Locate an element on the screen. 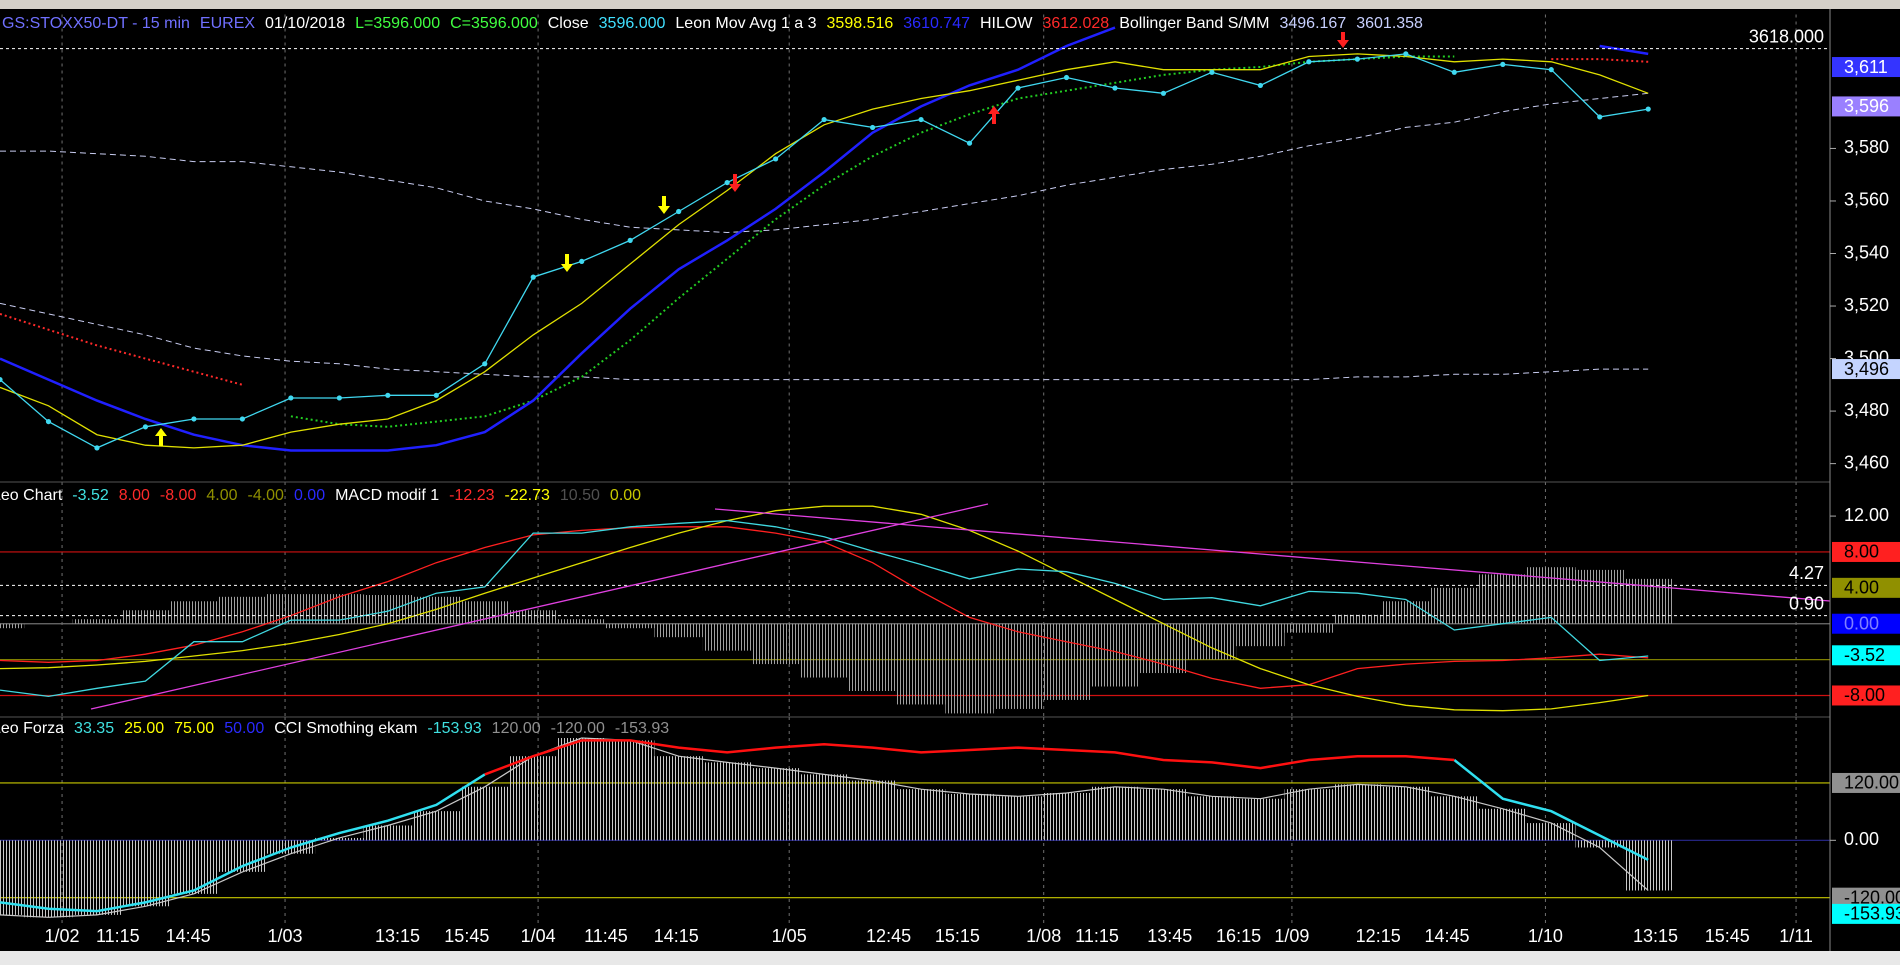  x-tick-label: 13:15 is located at coordinates (397, 936).